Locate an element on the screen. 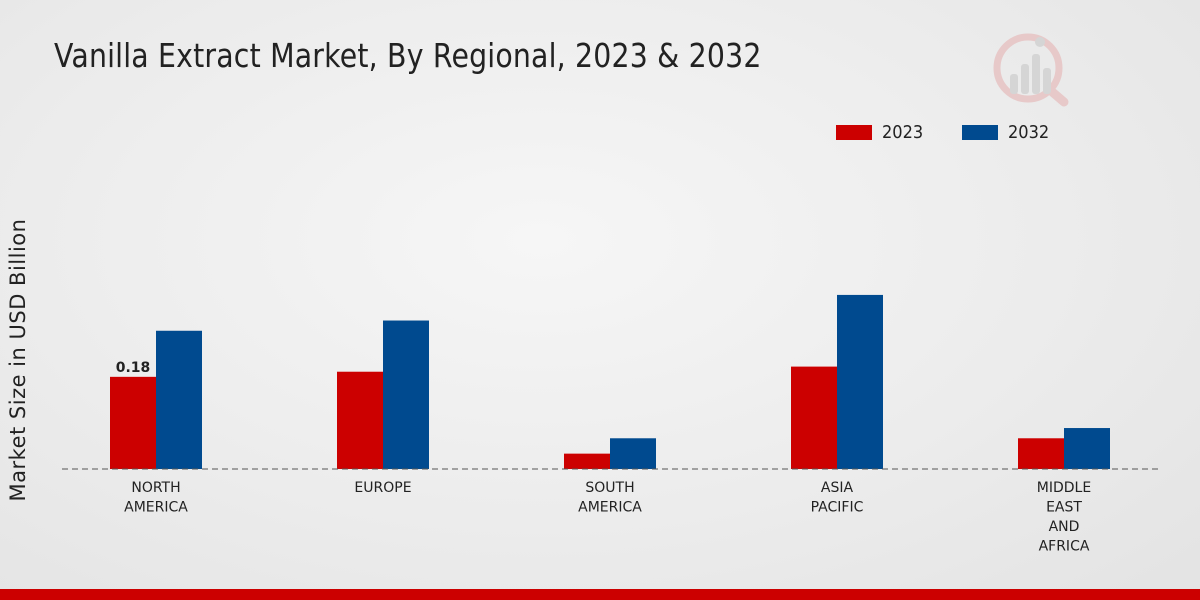 Image resolution: width=1200 pixels, height=600 pixels. legend-item-2023: 2023 is located at coordinates (882, 132).